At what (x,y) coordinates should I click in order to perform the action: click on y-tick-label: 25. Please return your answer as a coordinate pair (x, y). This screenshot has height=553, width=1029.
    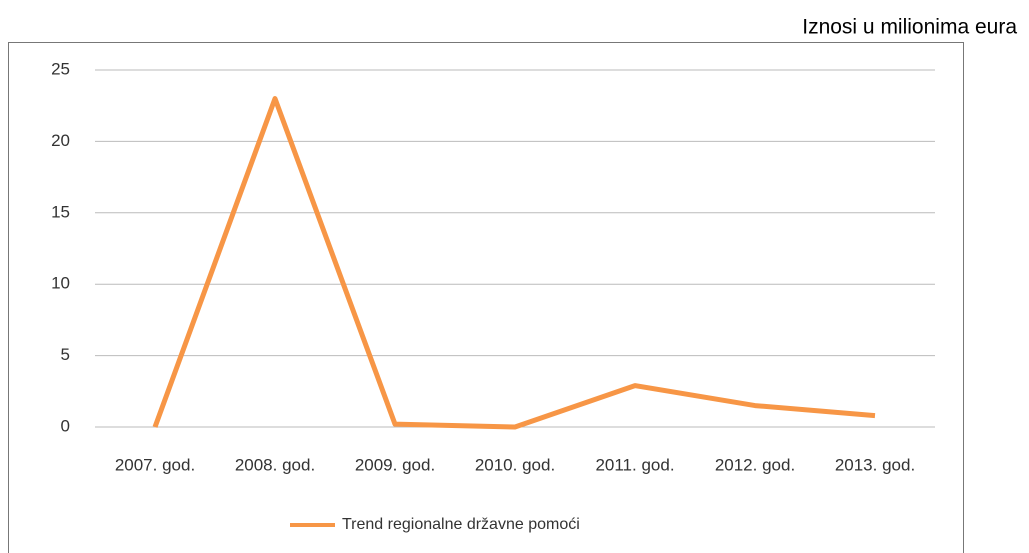
    Looking at the image, I should click on (60, 68).